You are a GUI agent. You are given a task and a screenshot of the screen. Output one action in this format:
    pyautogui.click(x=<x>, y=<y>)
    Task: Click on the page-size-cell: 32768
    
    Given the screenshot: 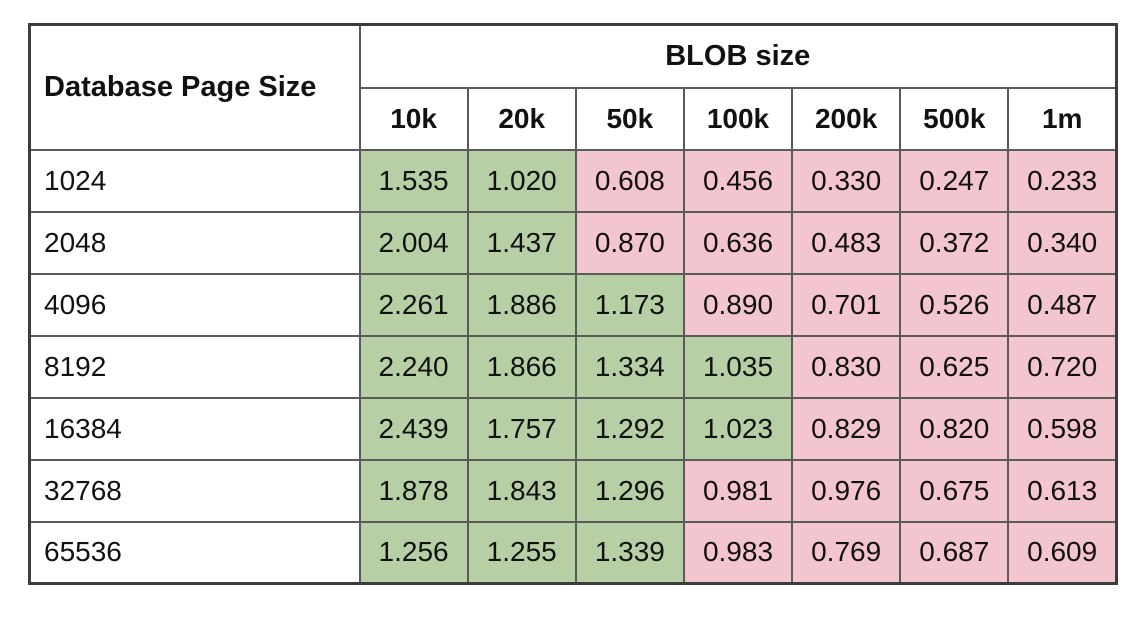 What is the action you would take?
    pyautogui.click(x=194, y=490)
    